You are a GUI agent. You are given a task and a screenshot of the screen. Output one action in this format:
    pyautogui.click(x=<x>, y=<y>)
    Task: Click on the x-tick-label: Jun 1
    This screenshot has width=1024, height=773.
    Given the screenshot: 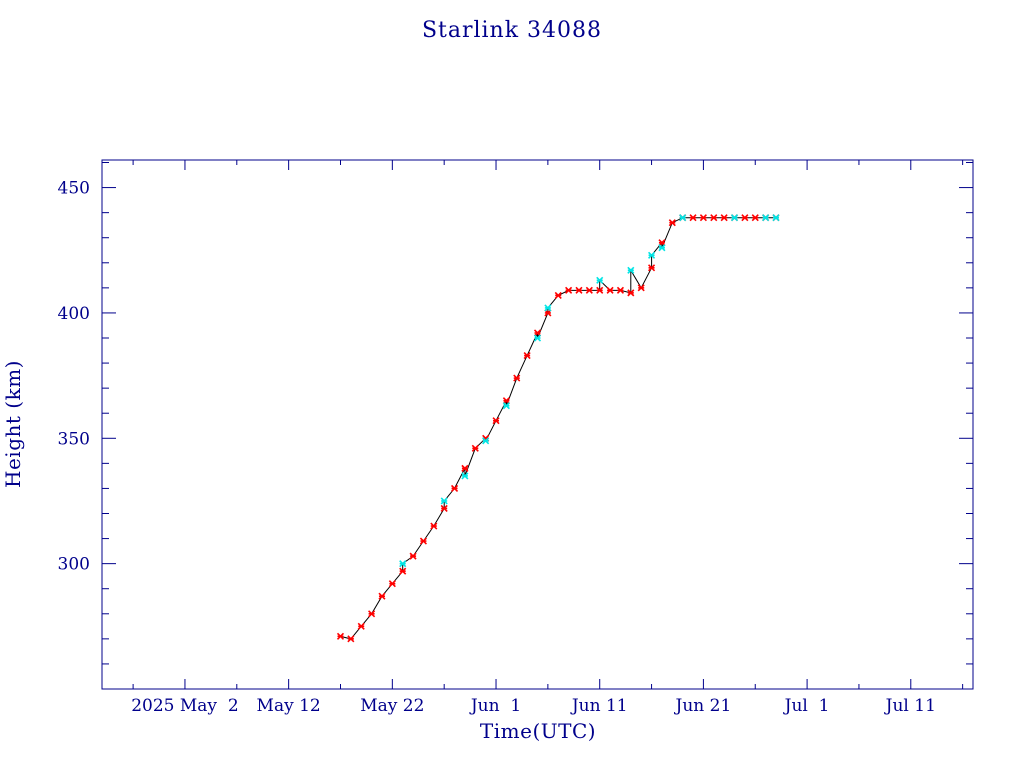 What is the action you would take?
    pyautogui.click(x=495, y=706)
    